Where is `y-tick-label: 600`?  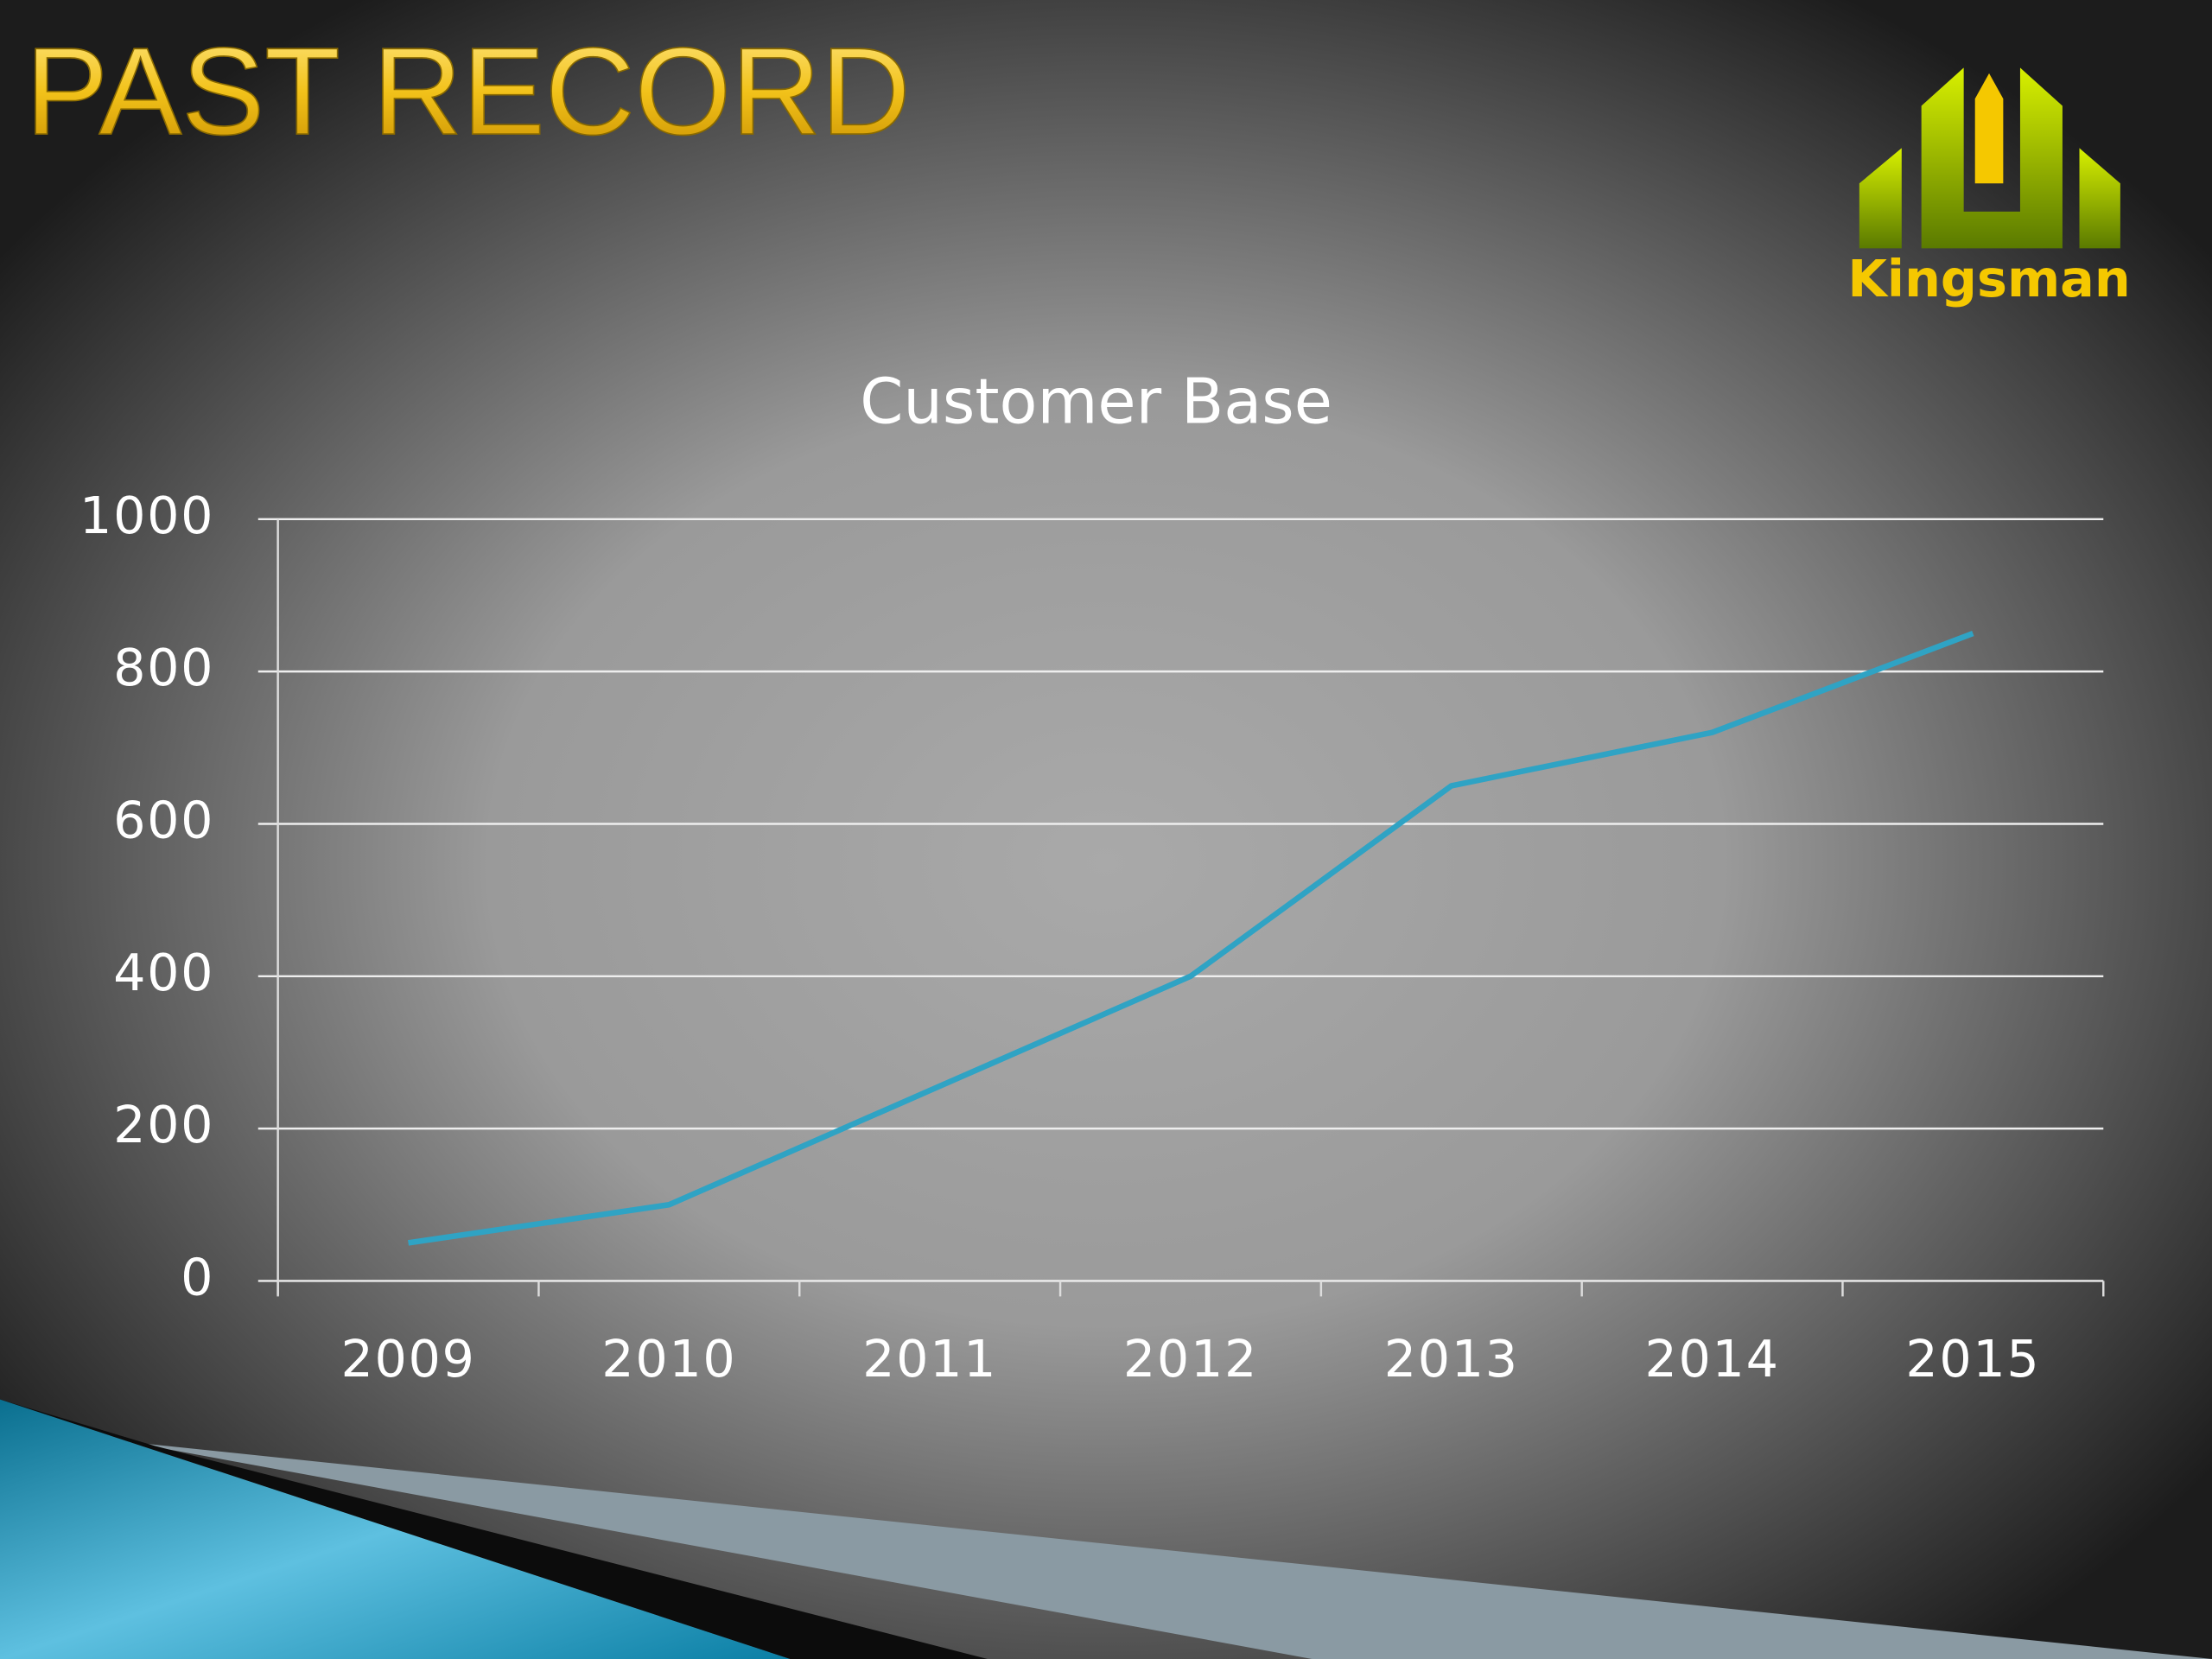 y-tick-label: 600 is located at coordinates (163, 820).